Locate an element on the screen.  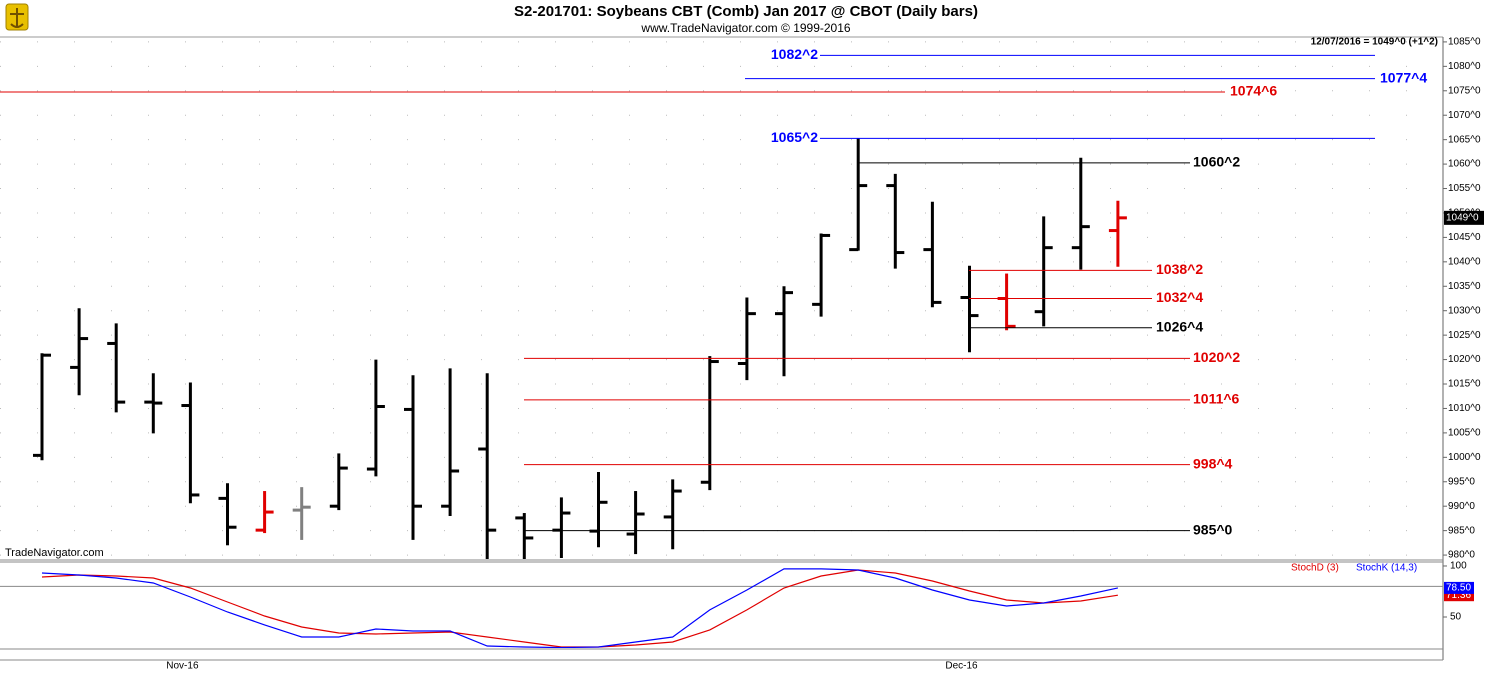
value-tag-label: 71.36 is located at coordinates (1458, 595).